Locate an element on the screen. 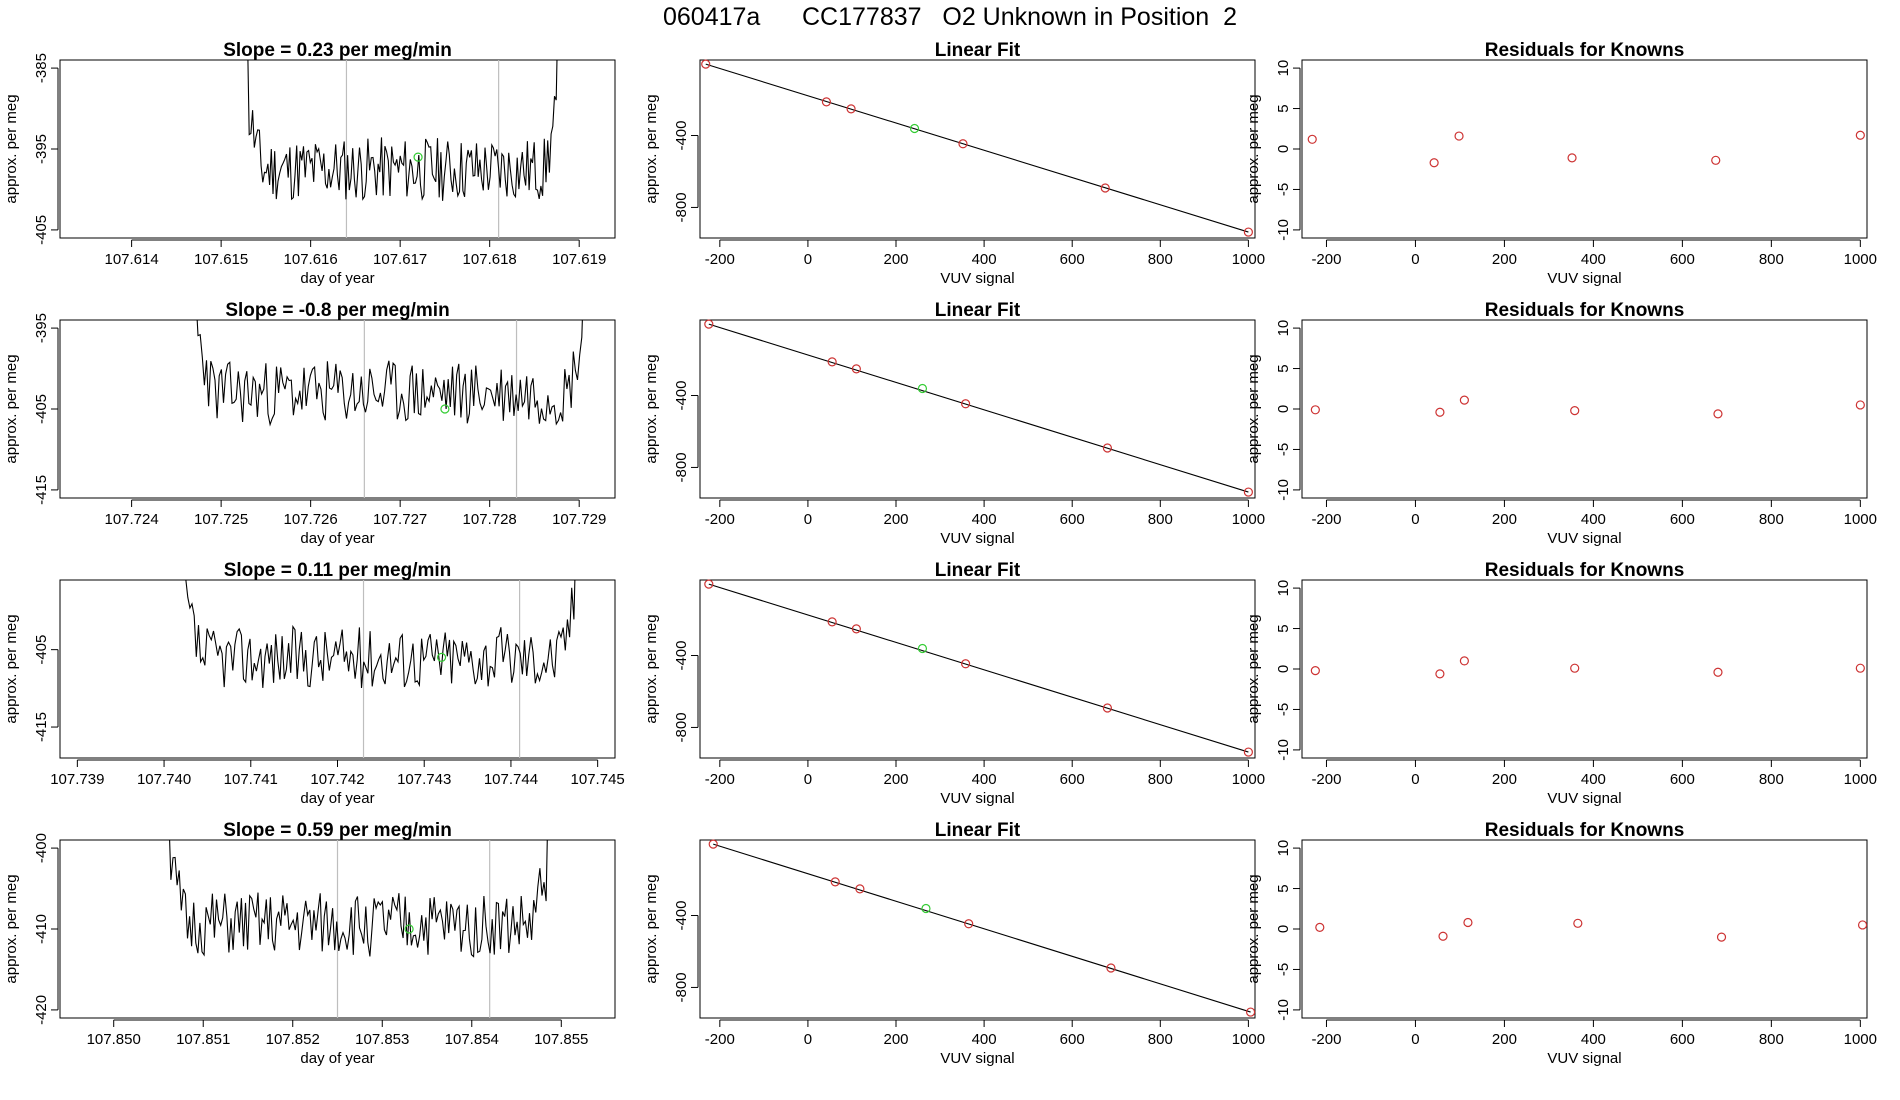 This screenshot has width=1900, height=1100. slope-title: Slope = 0.59 per meg/min is located at coordinates (337, 830).